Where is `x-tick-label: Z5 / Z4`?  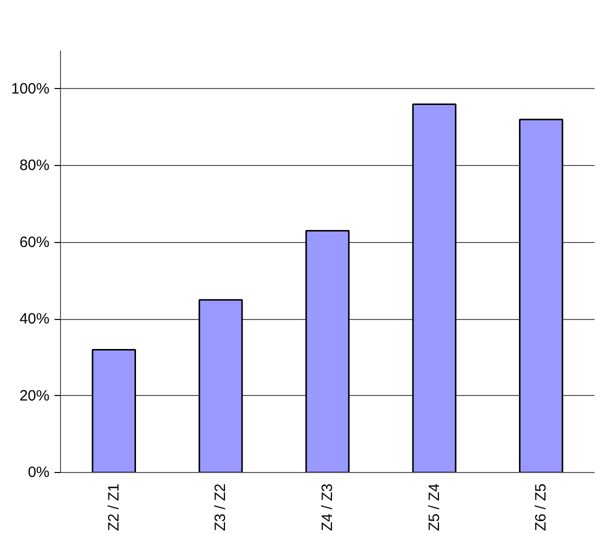
x-tick-label: Z5 / Z4 is located at coordinates (434, 507).